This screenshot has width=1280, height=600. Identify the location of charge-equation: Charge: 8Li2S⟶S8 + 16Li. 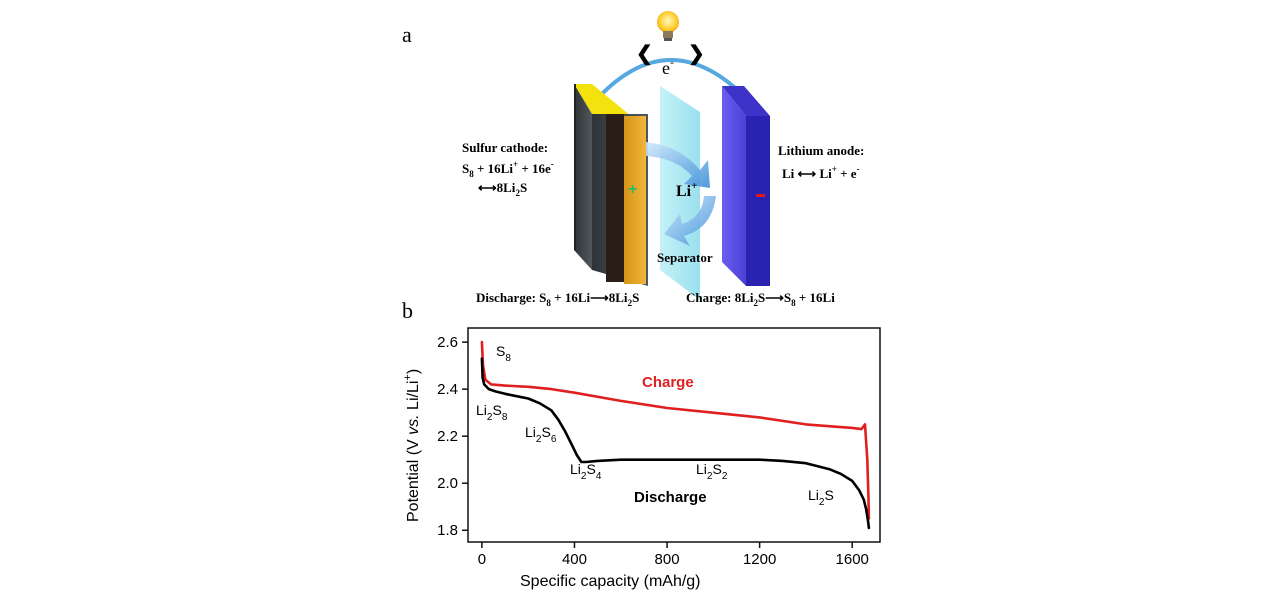
(760, 299).